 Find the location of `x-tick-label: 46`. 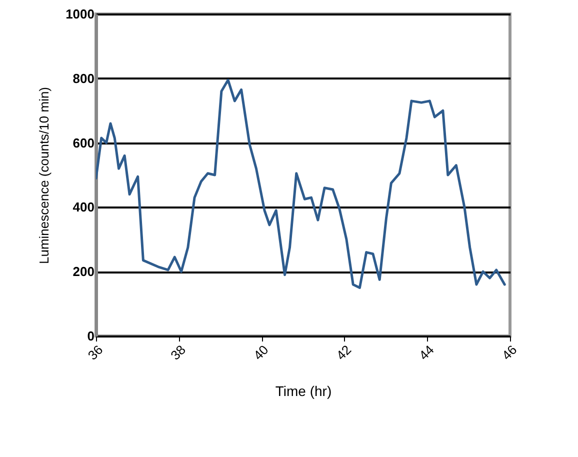

x-tick-label: 46 is located at coordinates (509, 352).